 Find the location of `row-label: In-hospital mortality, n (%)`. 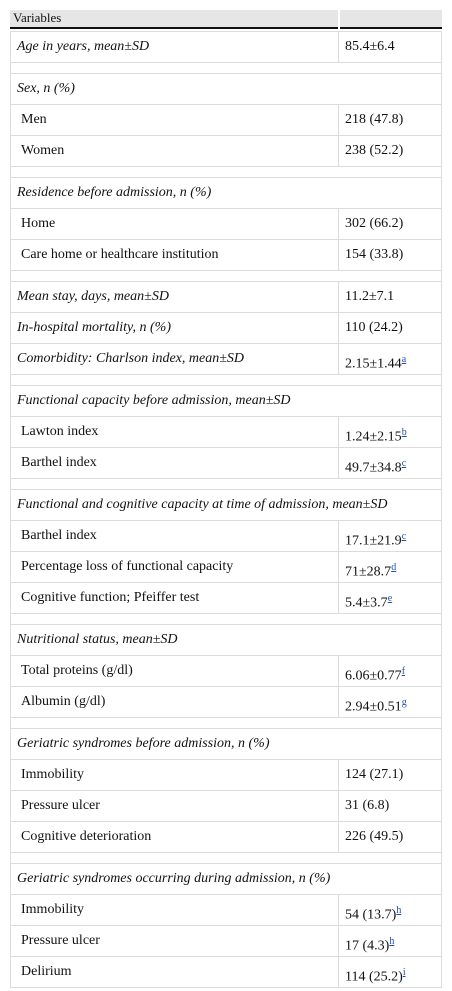

row-label: In-hospital mortality, n (%) is located at coordinates (94, 327).